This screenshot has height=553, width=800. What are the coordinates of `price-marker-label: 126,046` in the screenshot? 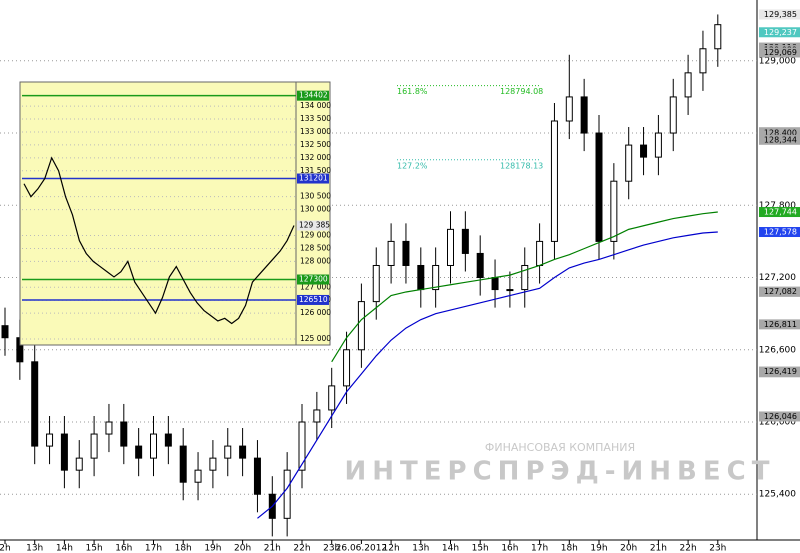 It's located at (780, 416).